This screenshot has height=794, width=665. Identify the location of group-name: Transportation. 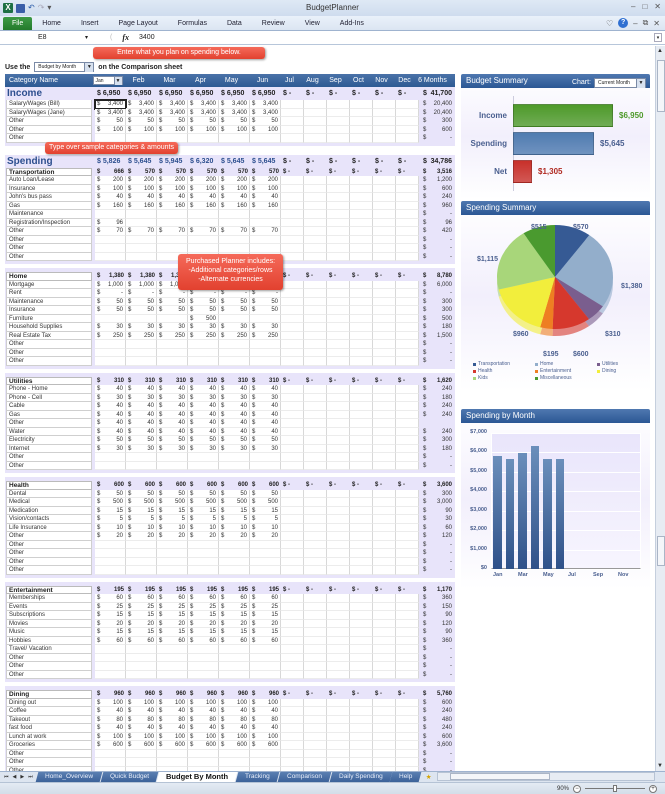
(49, 171).